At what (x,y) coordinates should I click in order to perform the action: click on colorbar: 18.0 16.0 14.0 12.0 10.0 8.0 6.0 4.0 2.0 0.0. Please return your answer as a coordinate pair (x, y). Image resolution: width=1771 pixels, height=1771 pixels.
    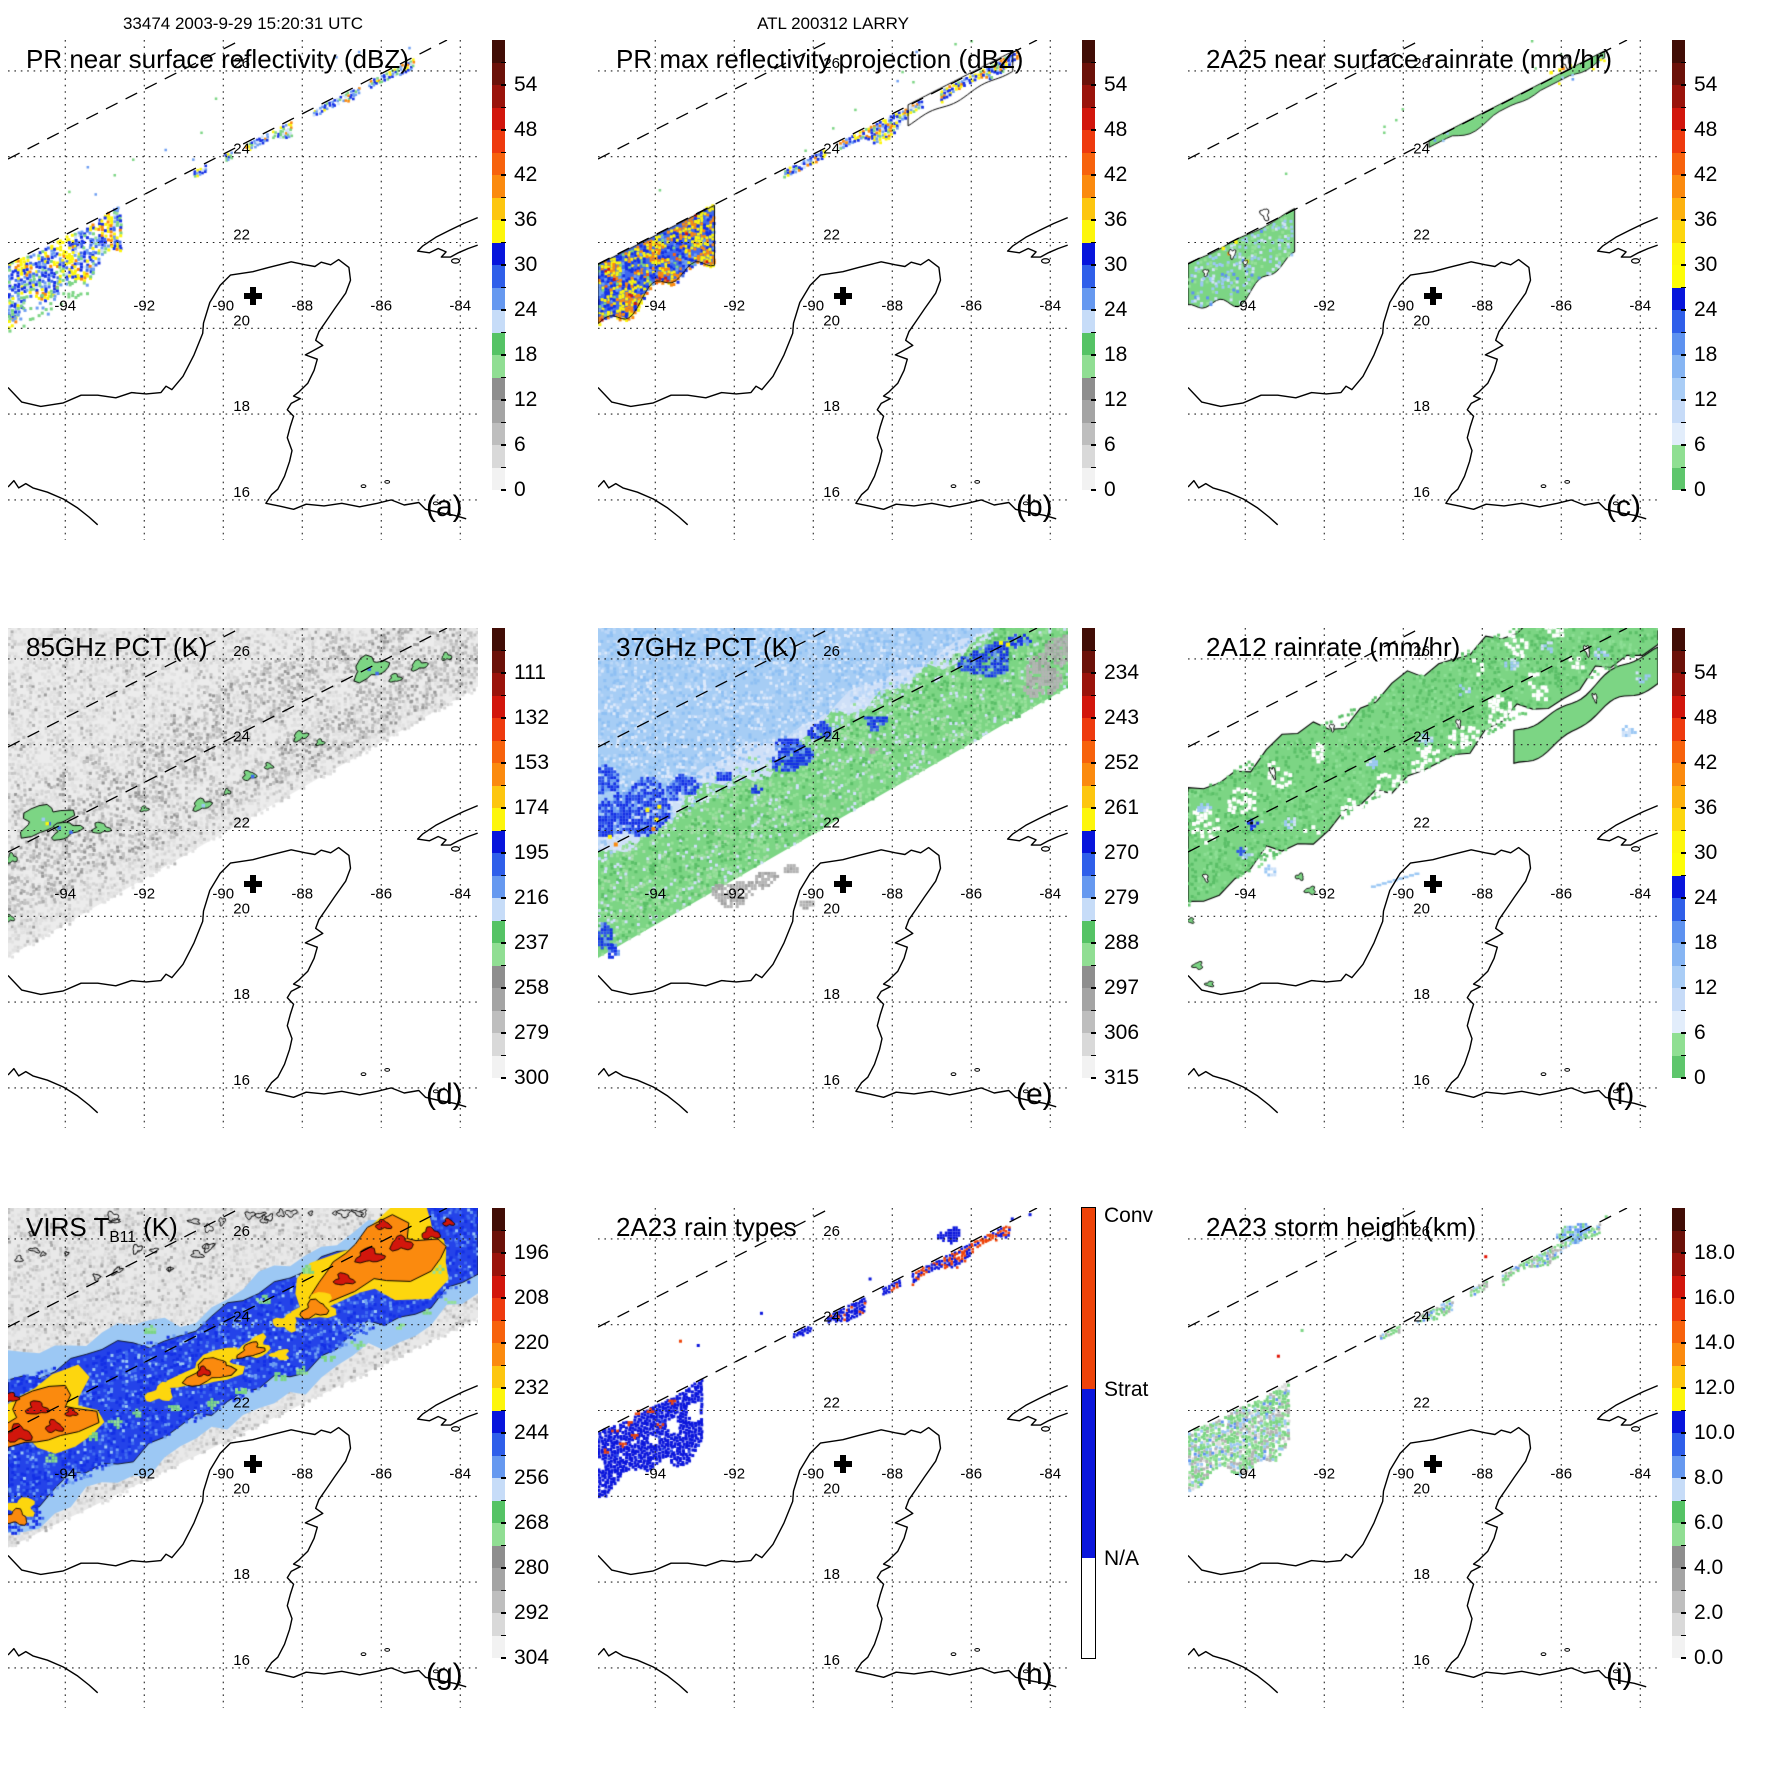
    Looking at the image, I should click on (1719, 1440).